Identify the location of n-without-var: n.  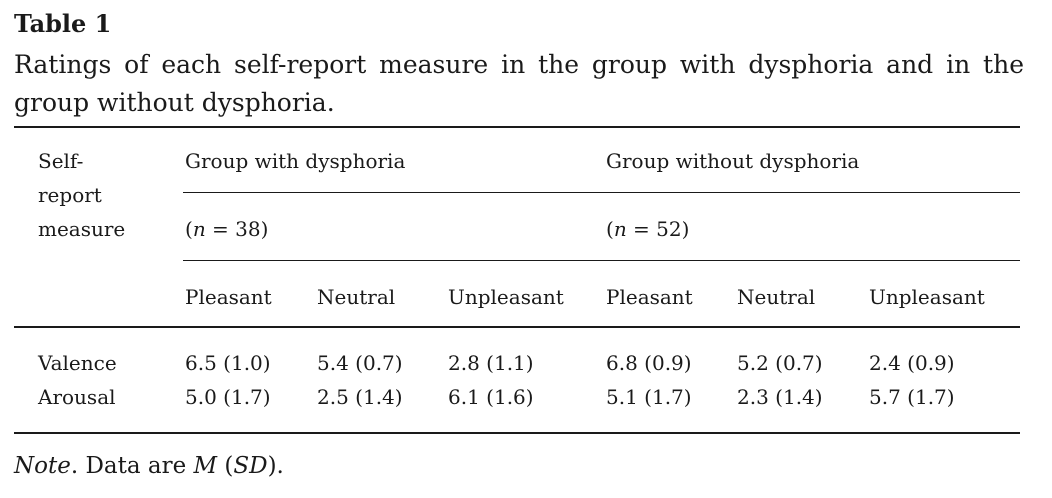
(620, 229).